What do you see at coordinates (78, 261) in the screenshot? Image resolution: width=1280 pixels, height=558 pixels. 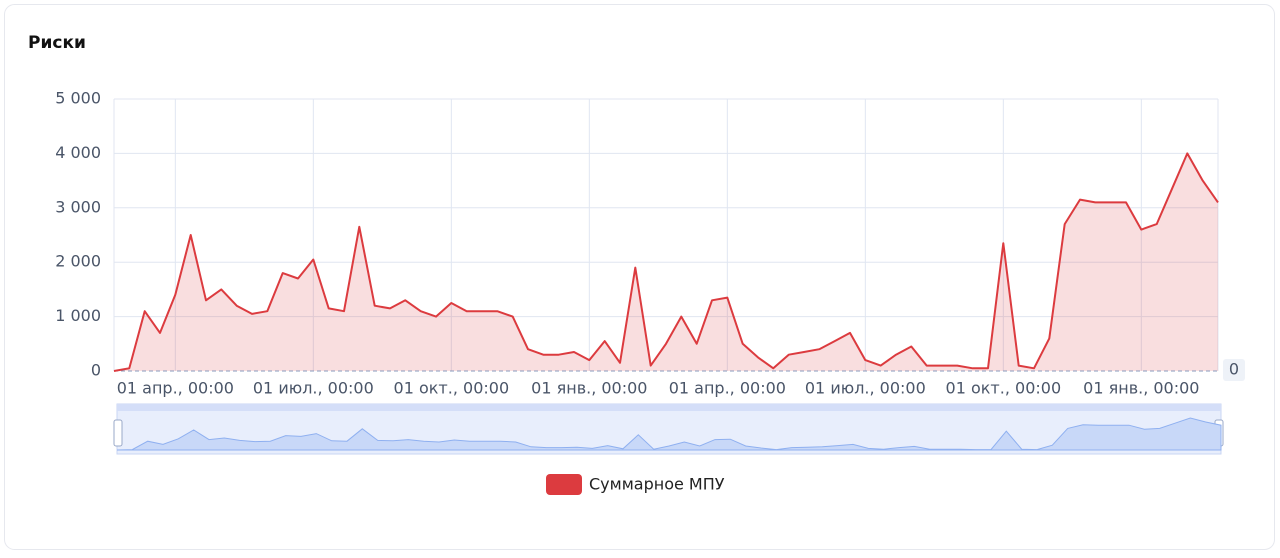 I see `y-tick-label: 2 000` at bounding box center [78, 261].